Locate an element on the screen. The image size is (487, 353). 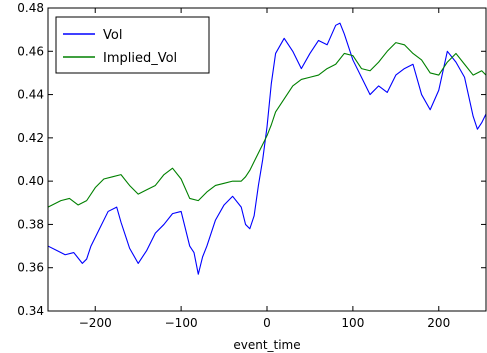
legend-label: Vol is located at coordinates (112, 35).